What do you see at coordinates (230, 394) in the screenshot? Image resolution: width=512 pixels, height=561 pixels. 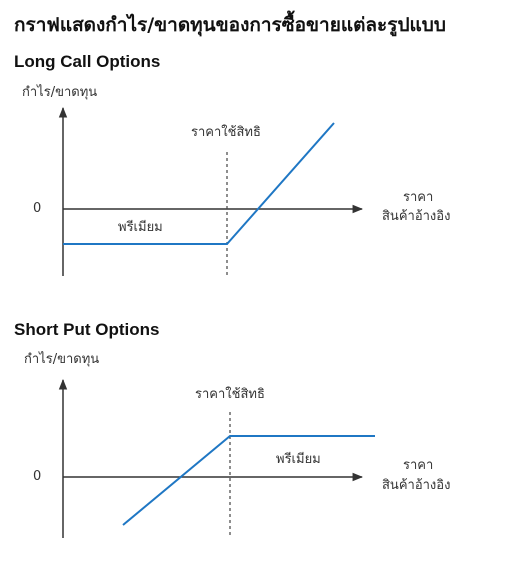 I see `short-put-strike-label: ราคาใช้สิทธิ` at bounding box center [230, 394].